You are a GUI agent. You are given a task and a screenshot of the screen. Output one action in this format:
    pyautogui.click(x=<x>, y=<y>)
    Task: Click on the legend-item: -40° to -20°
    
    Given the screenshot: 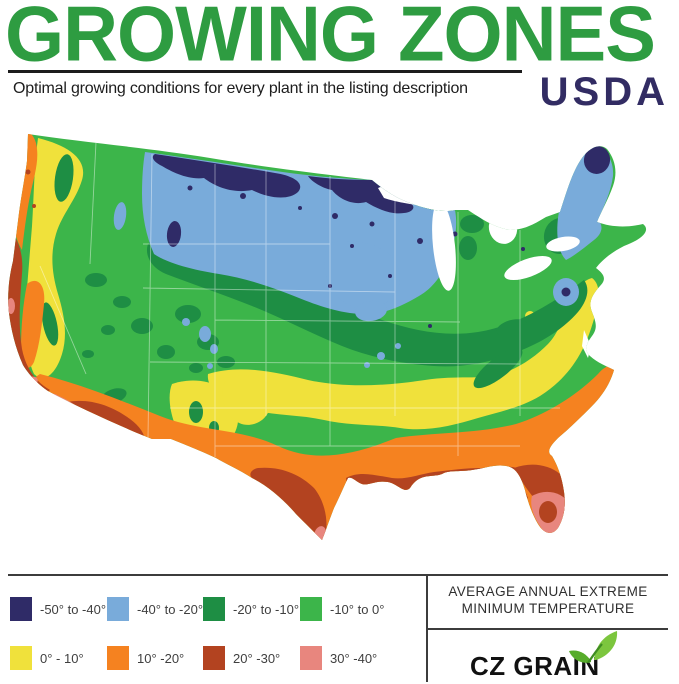 What is the action you would take?
    pyautogui.click(x=155, y=609)
    